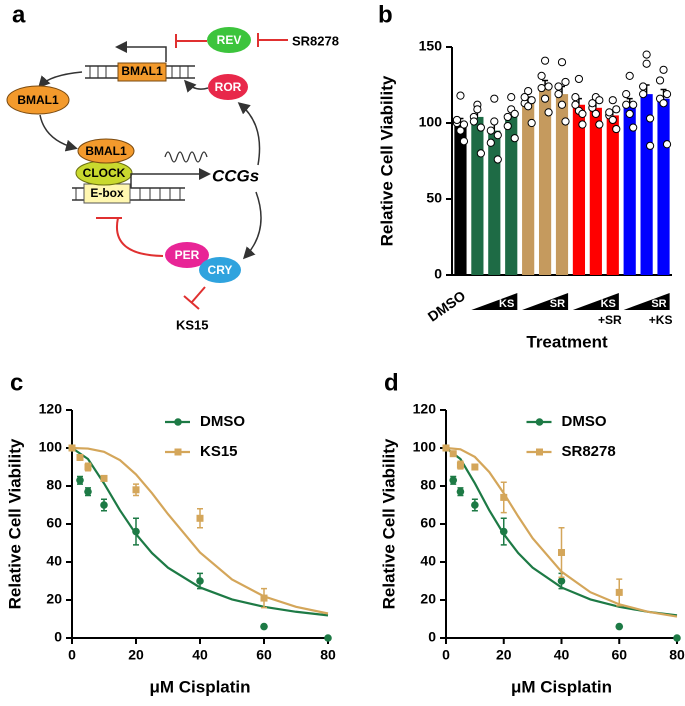 Image resolution: width=685 pixels, height=706 pixels. Describe the element at coordinates (104, 173) in the screenshot. I see `clock-label: CLOCK` at that location.